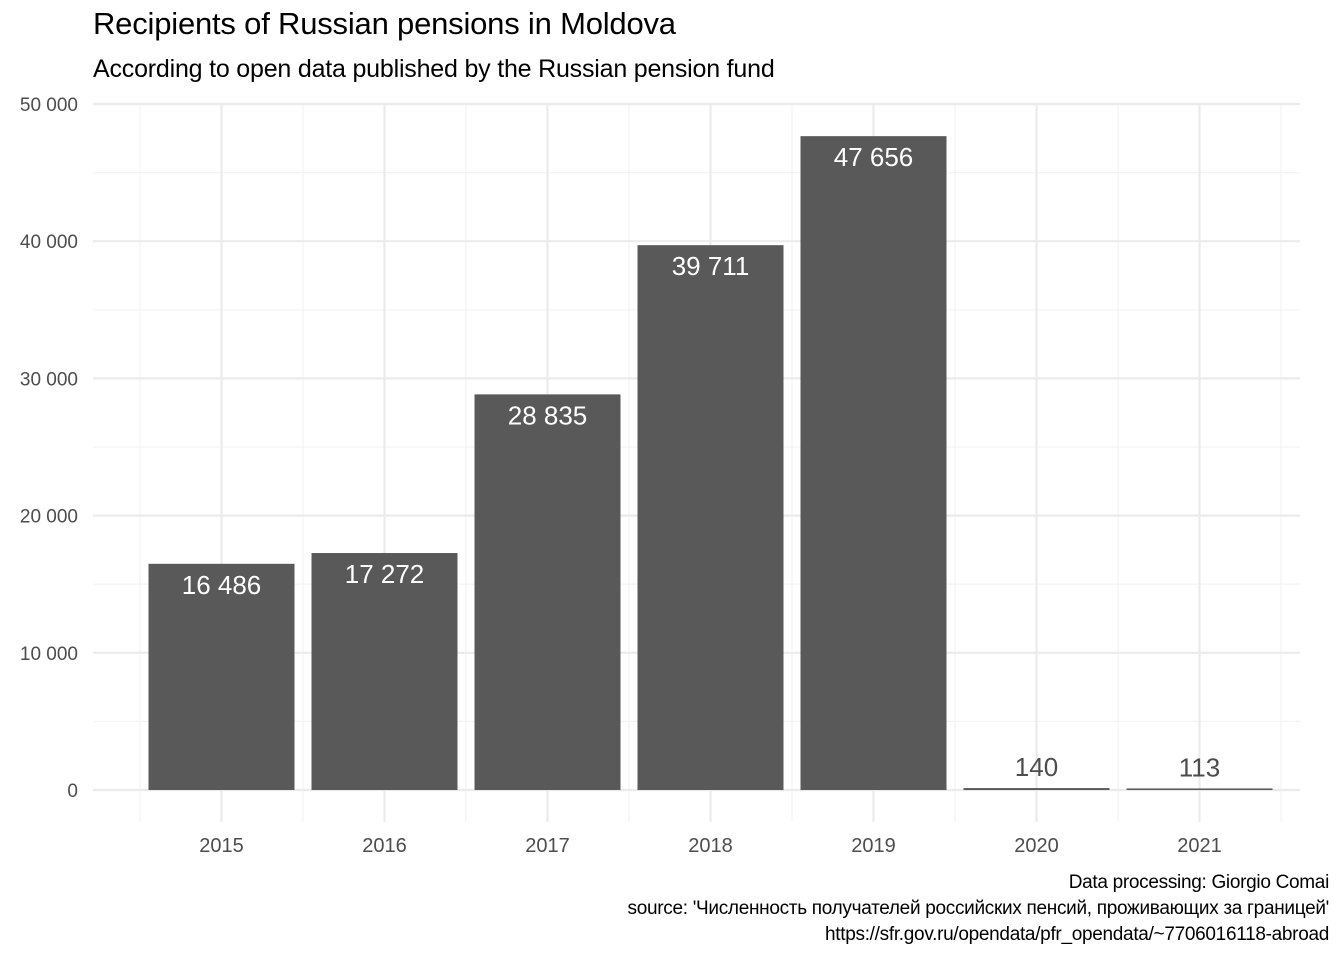 The height and width of the screenshot is (960, 1344). What do you see at coordinates (49, 379) in the screenshot?
I see `y-tick-label: 30 000` at bounding box center [49, 379].